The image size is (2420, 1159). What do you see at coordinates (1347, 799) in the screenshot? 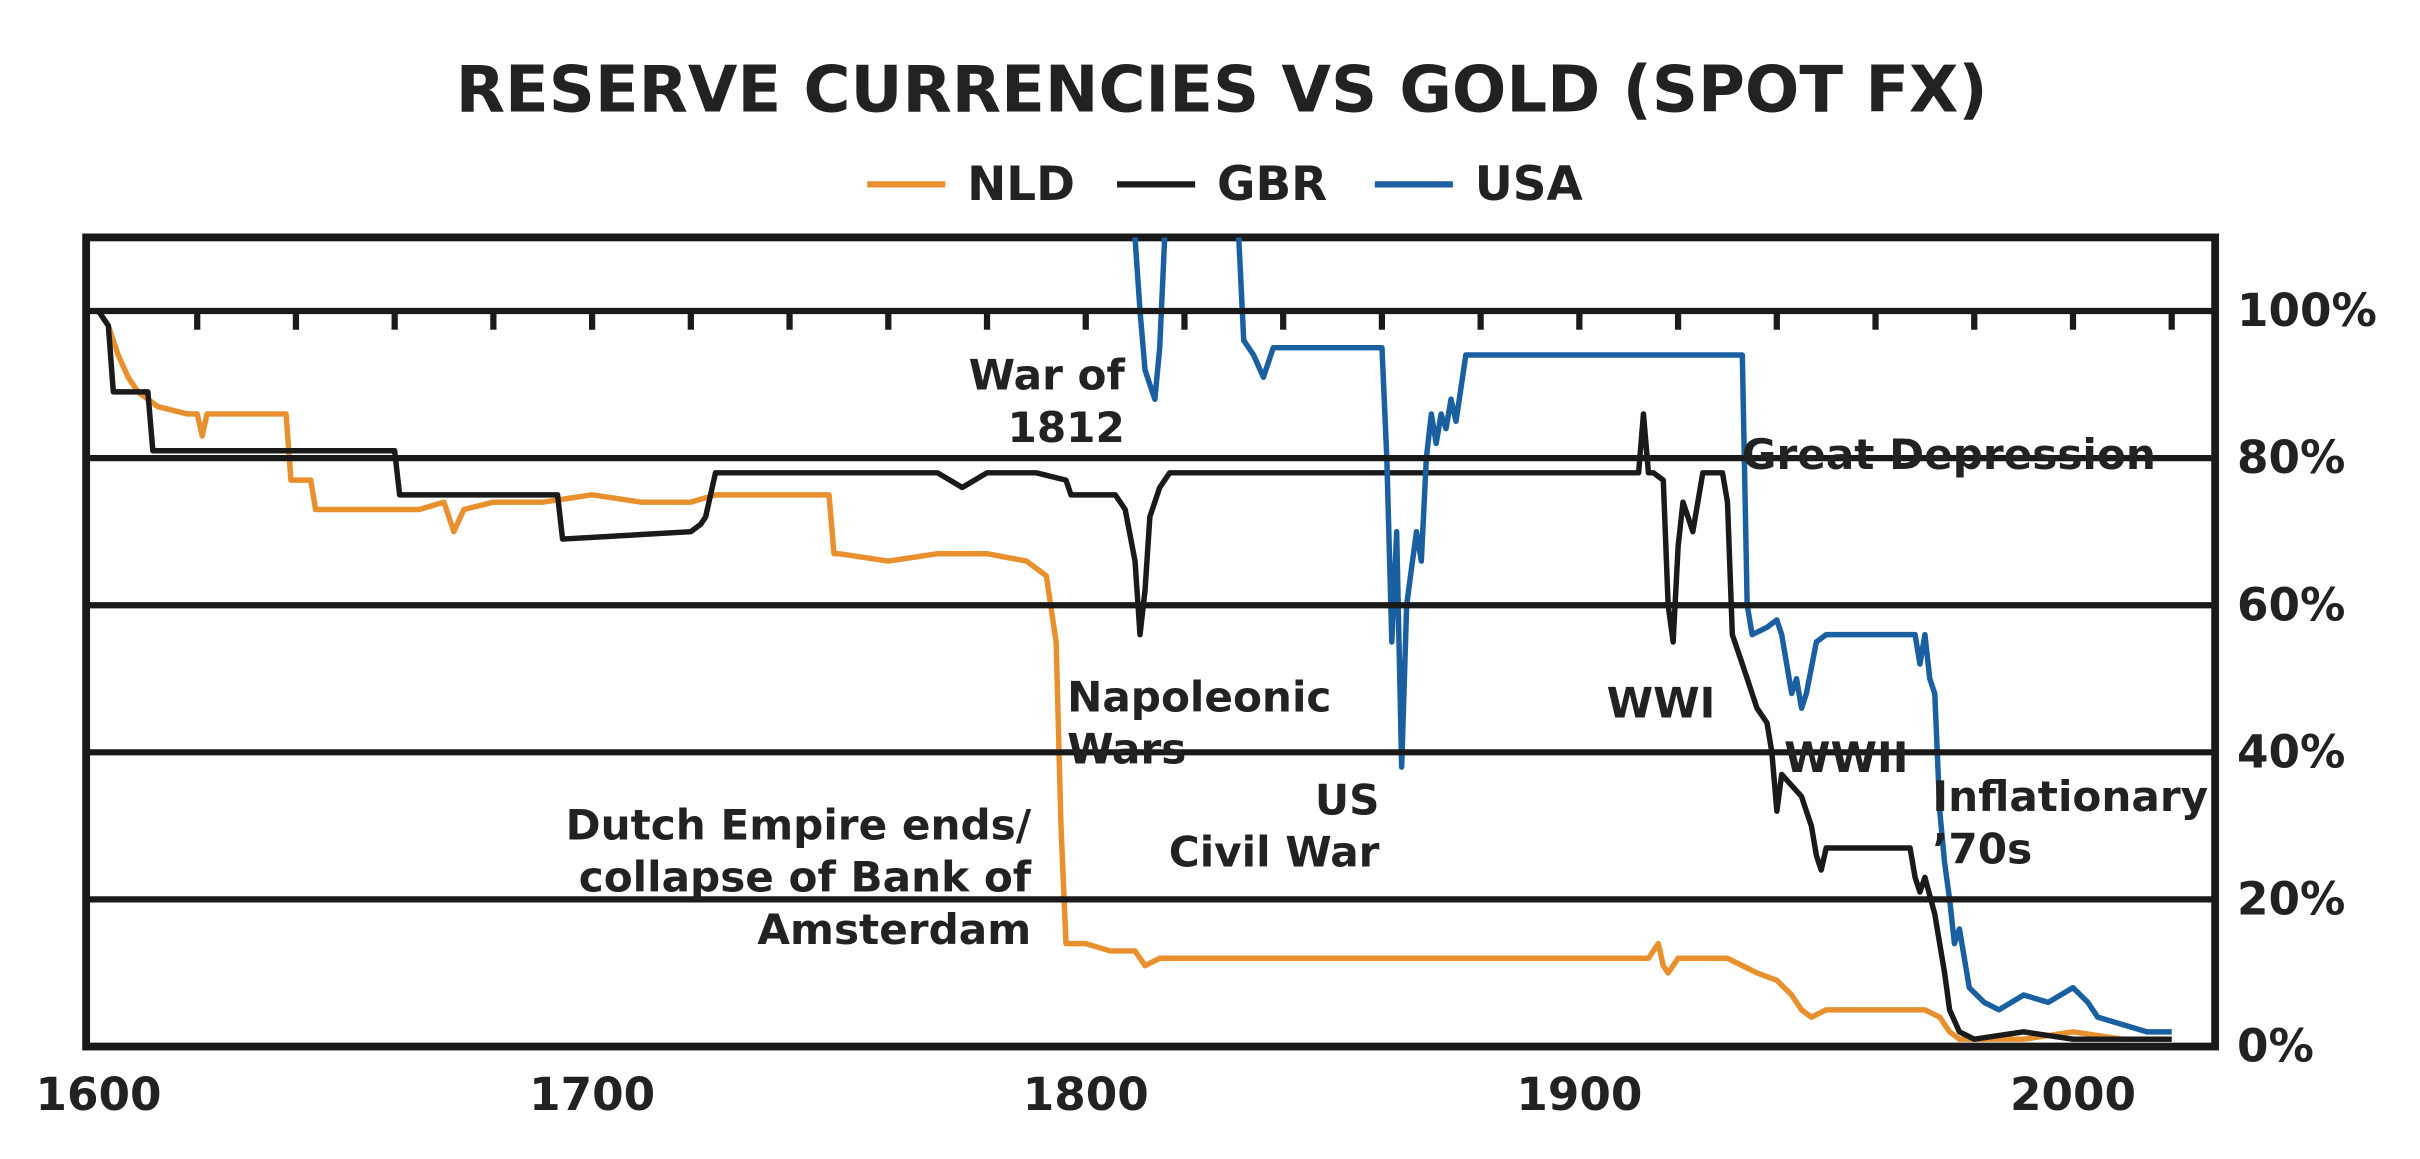
I see `annotation: US` at bounding box center [1347, 799].